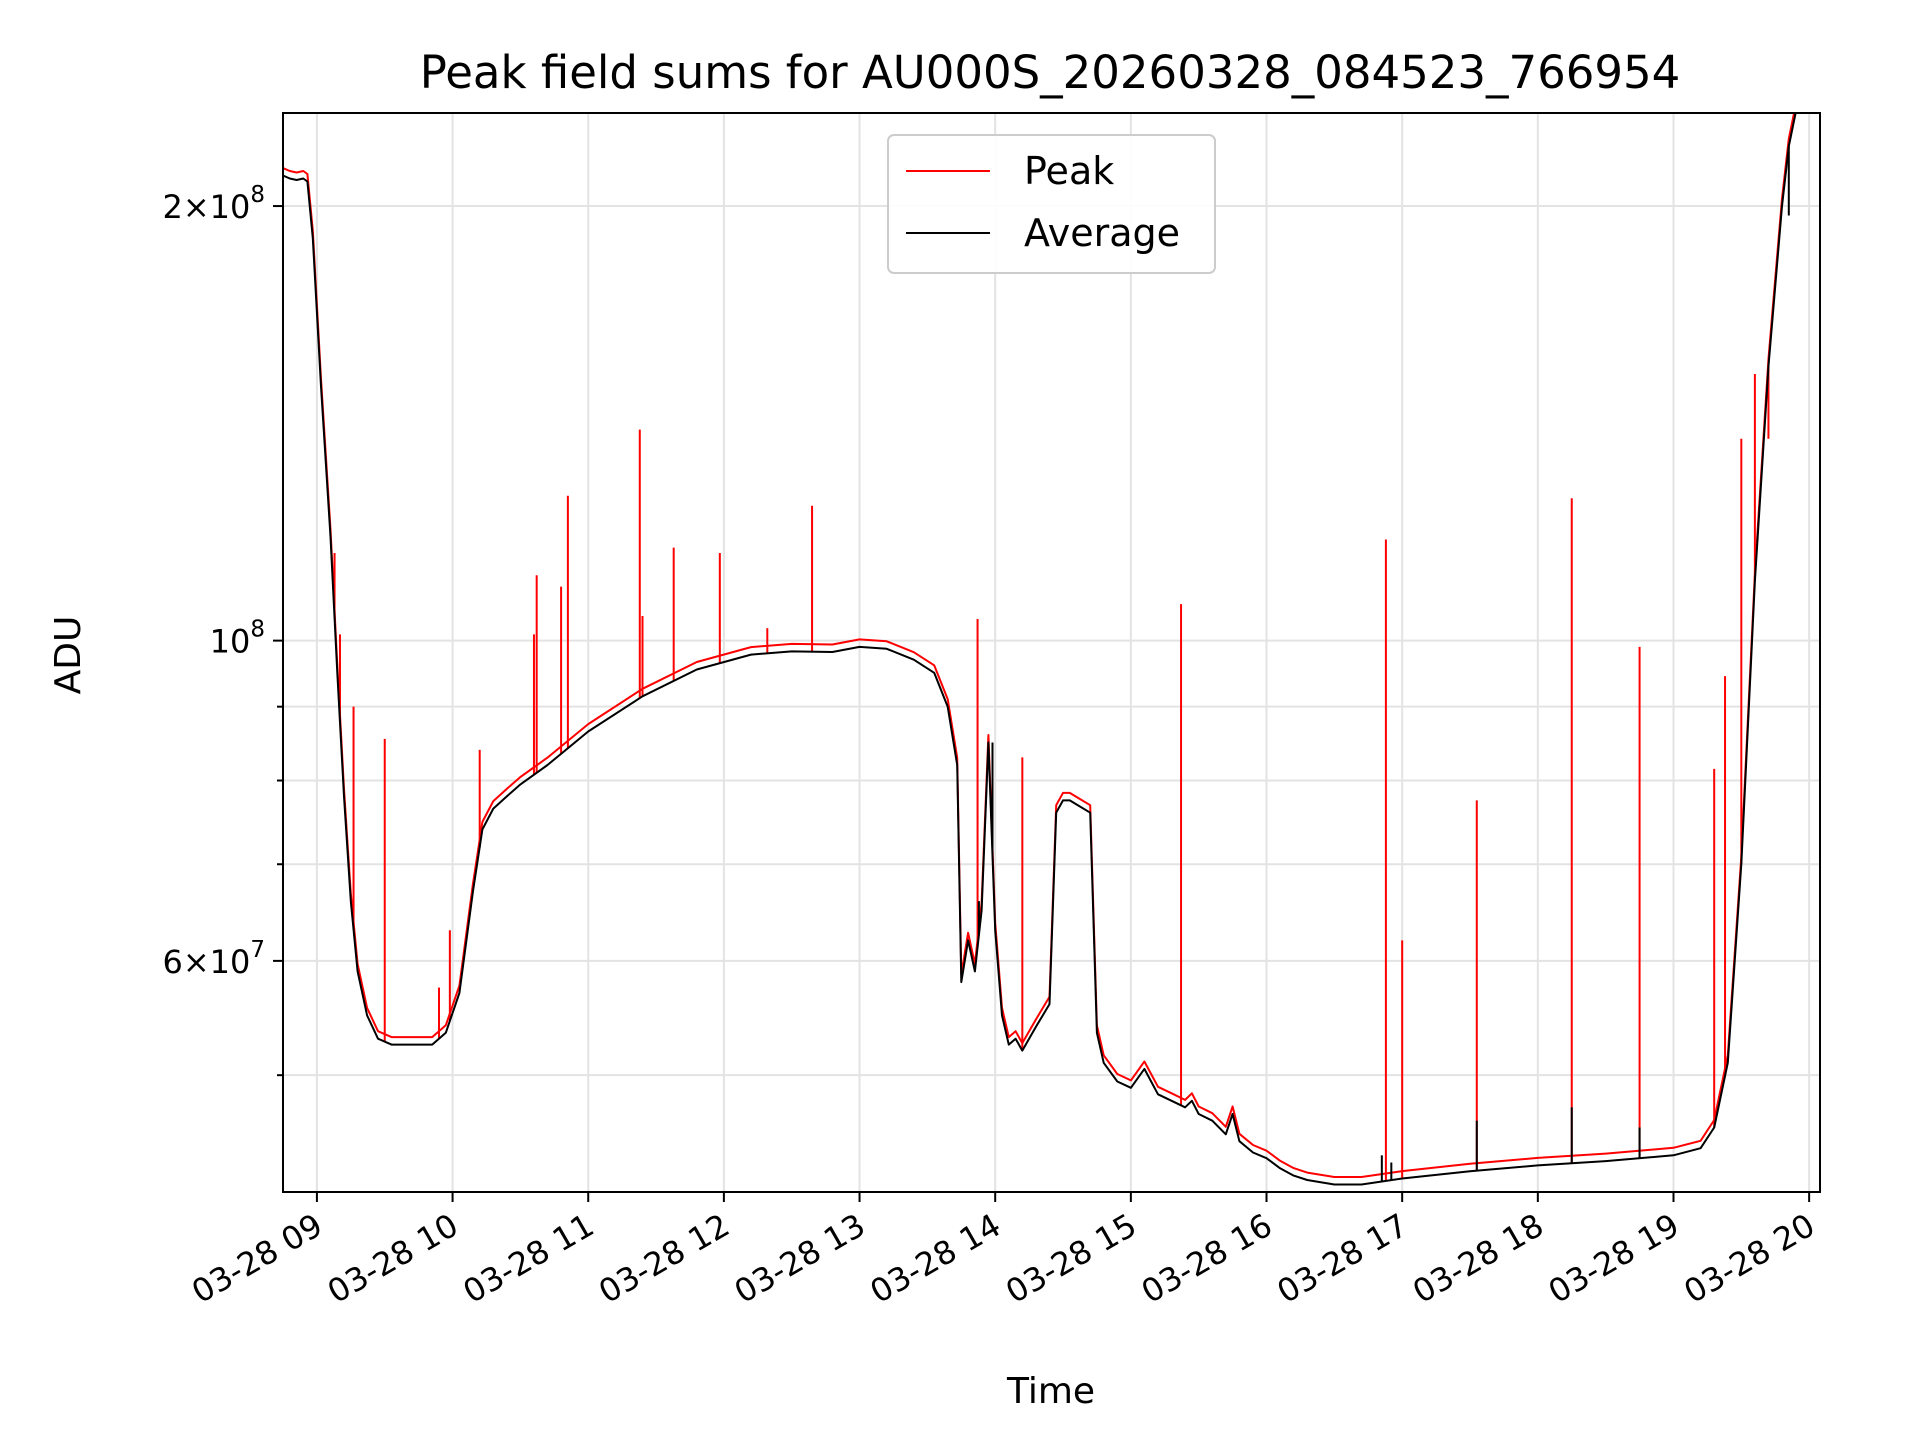  What do you see at coordinates (172, 962) in the screenshot?
I see `y-tick-mantissa: 6` at bounding box center [172, 962].